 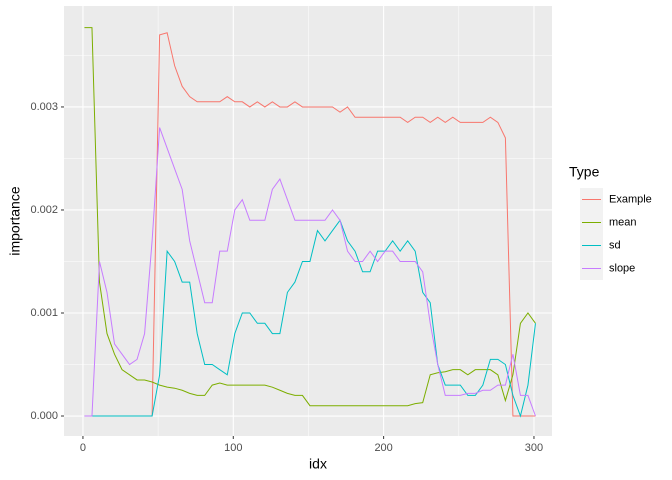 I want to click on x-axis-title: idx, so click(x=318, y=464).